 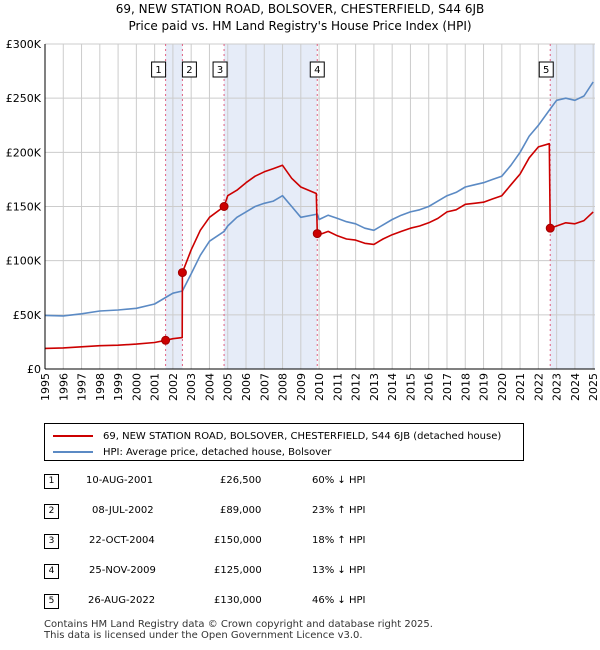 I want to click on sale-label-number: 4, so click(x=317, y=70).